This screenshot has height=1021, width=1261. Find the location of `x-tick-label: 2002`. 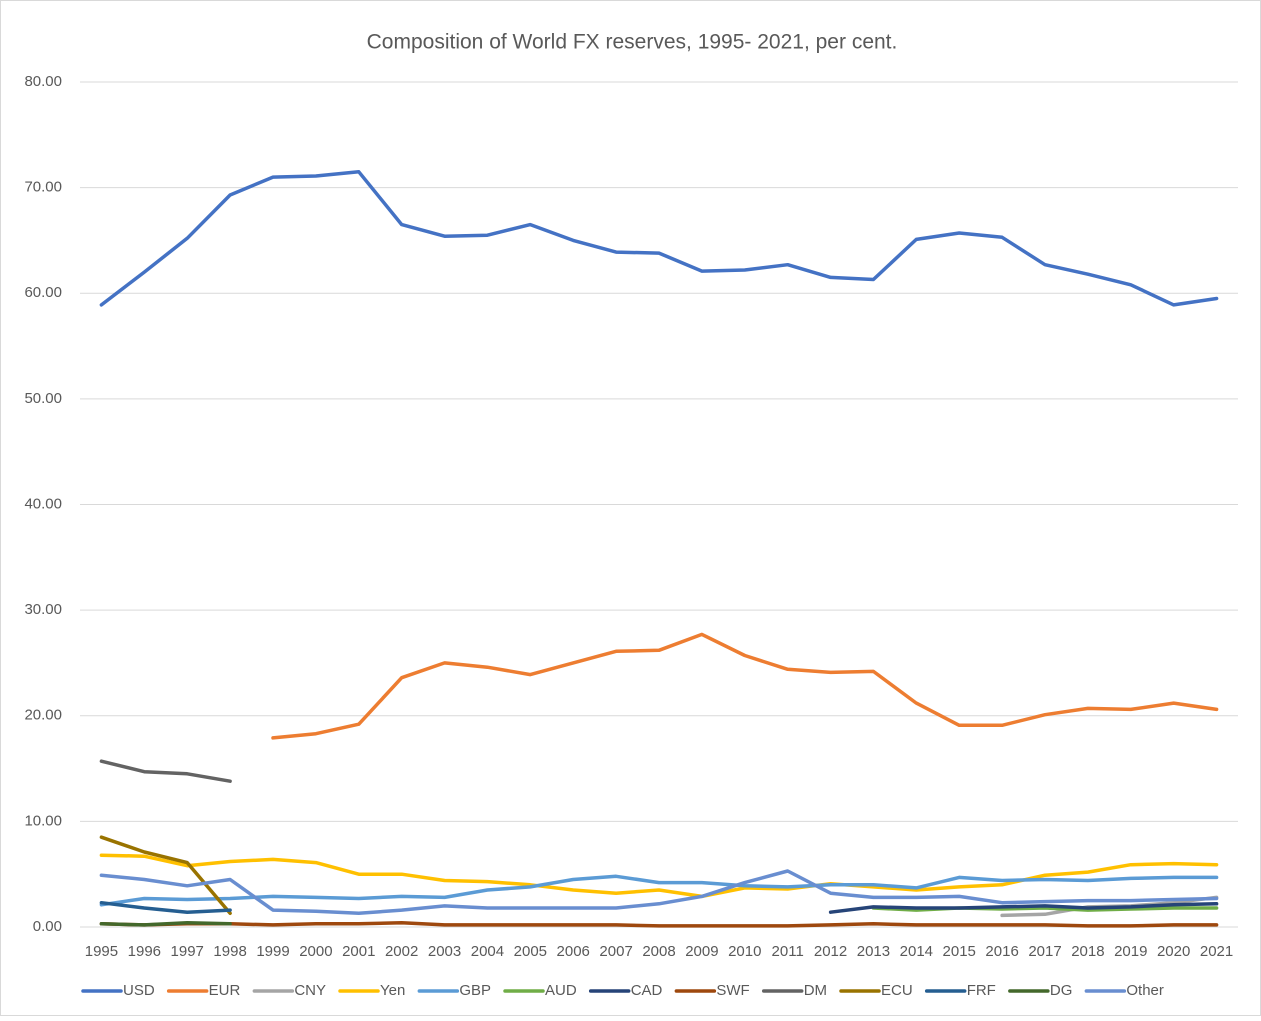

x-tick-label: 2002 is located at coordinates (401, 951).